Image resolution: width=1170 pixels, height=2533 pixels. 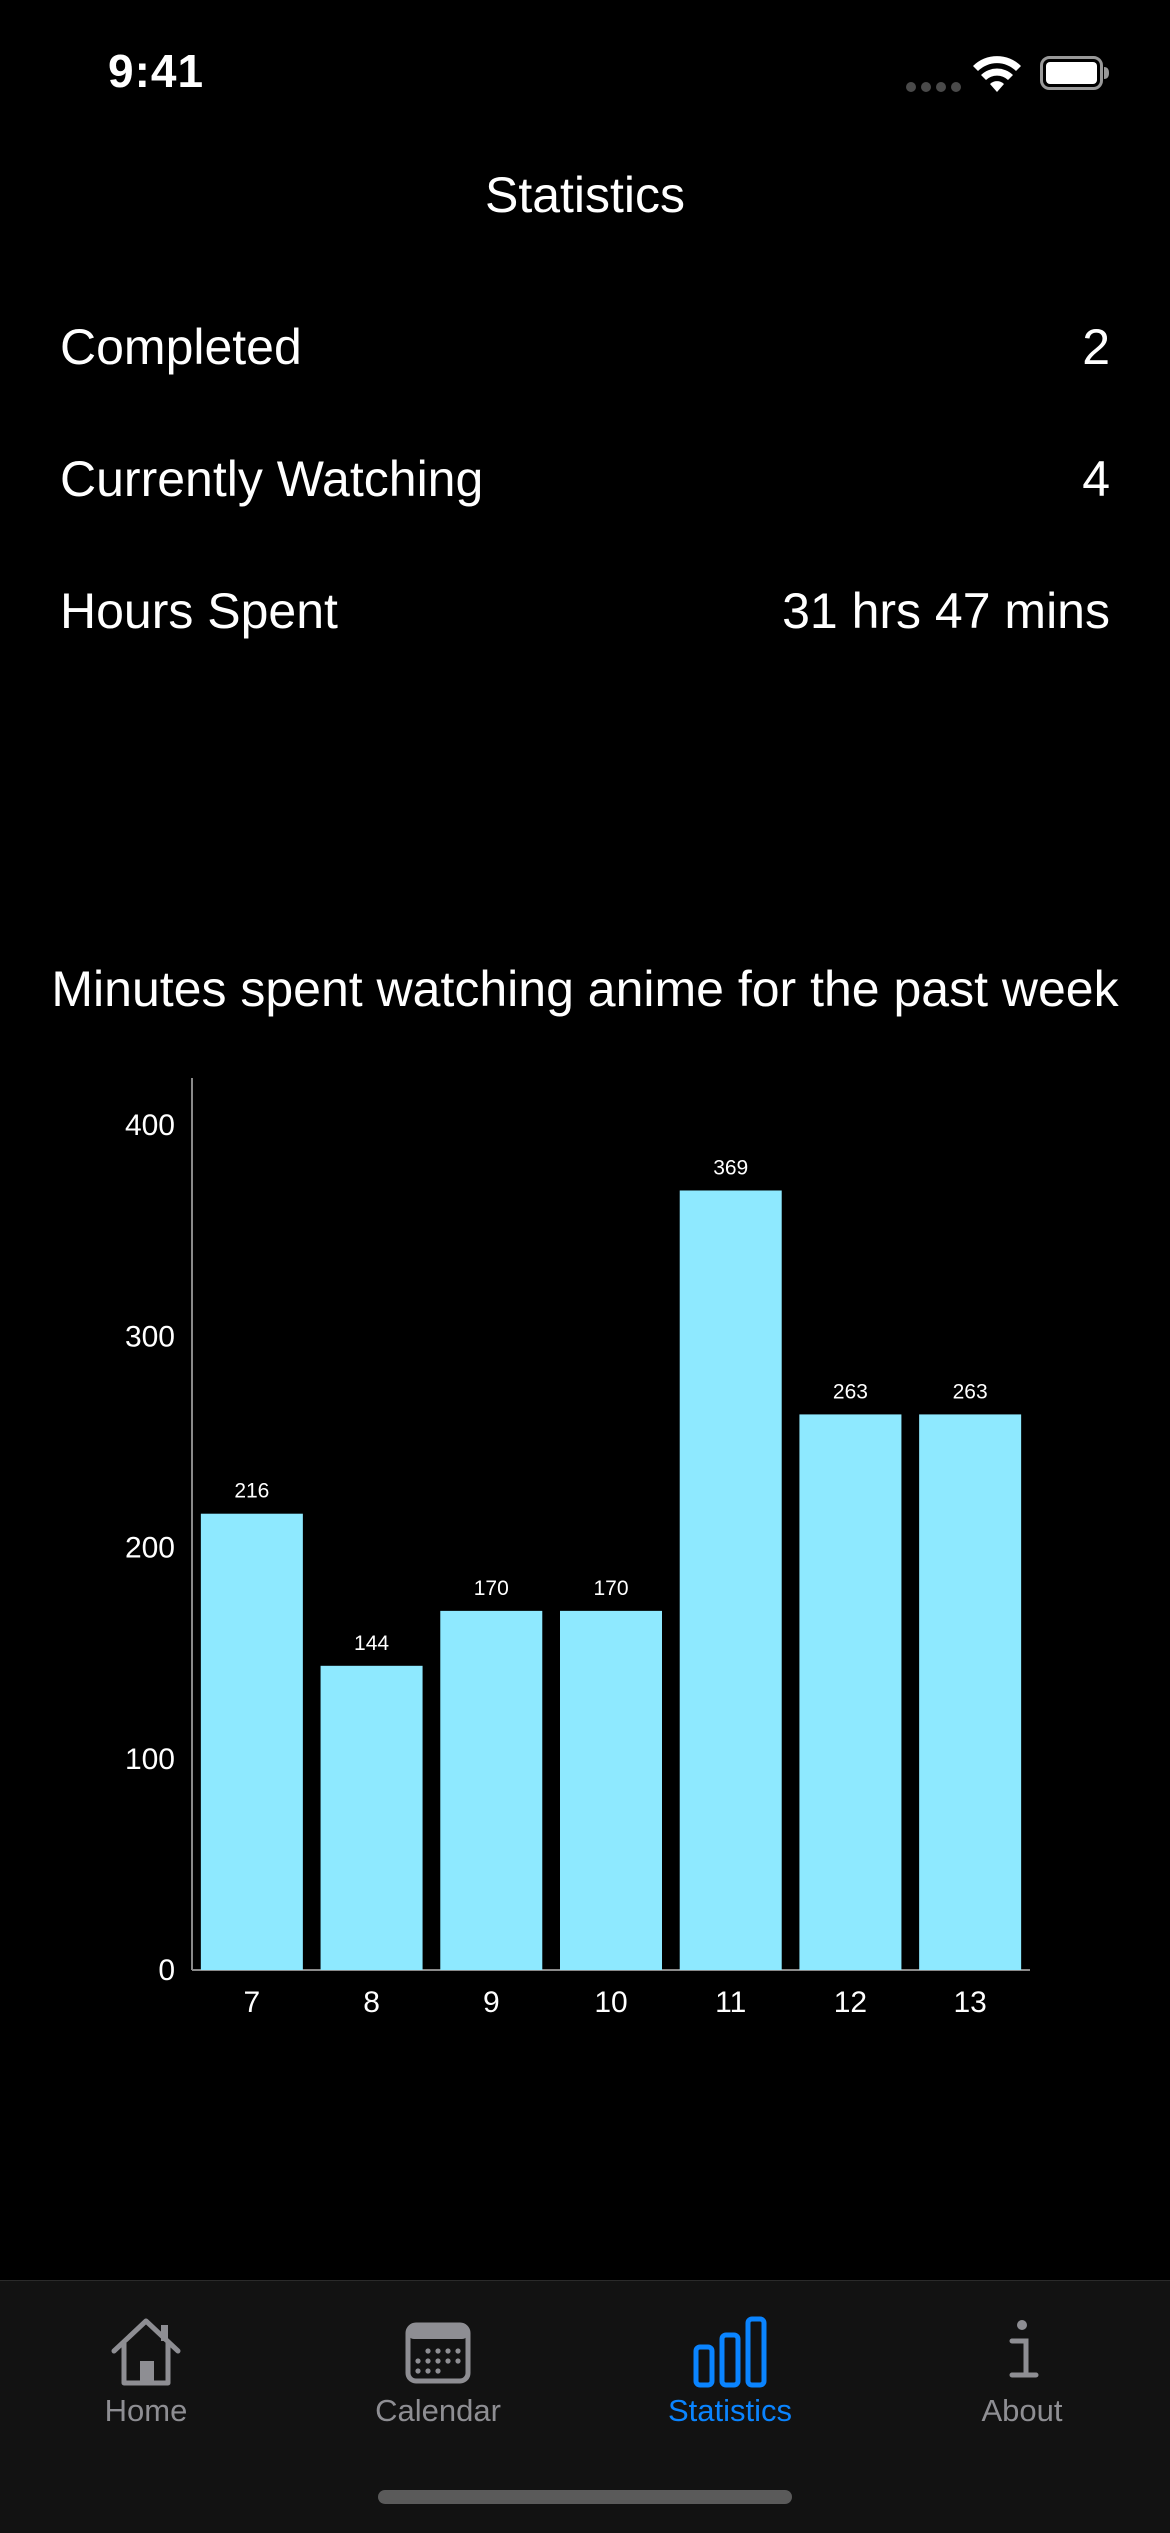 What do you see at coordinates (150, 1548) in the screenshot?
I see `y-tick-label: 200` at bounding box center [150, 1548].